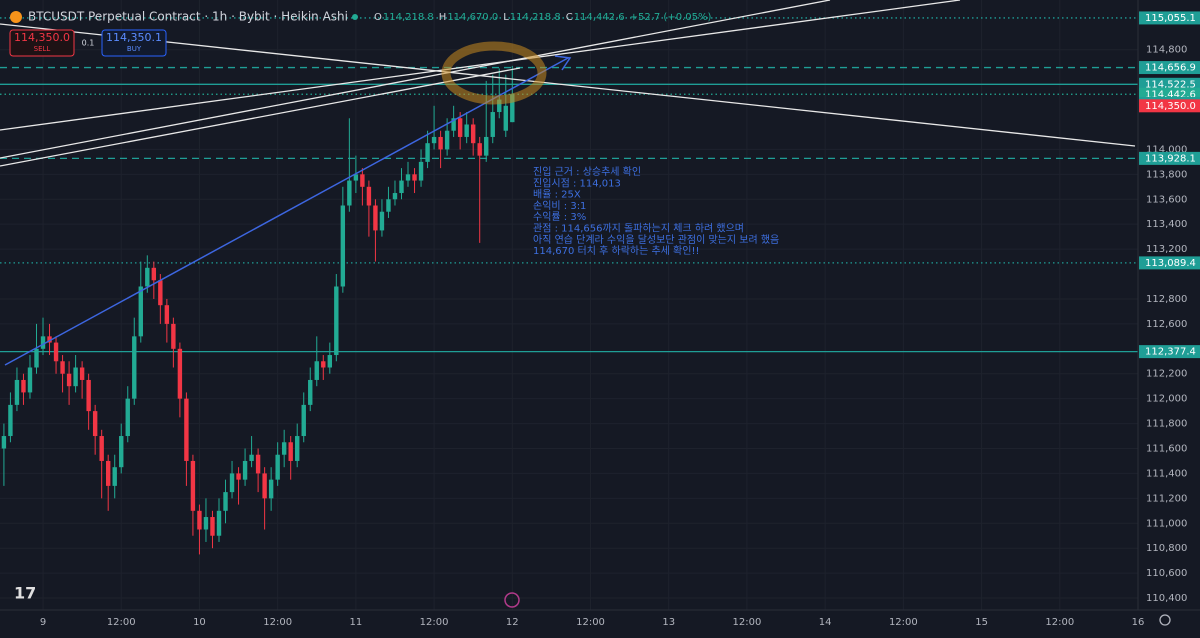 This screenshot has height=638, width=1200. What do you see at coordinates (1138, 622) in the screenshot?
I see `x-tick-label: 16` at bounding box center [1138, 622].